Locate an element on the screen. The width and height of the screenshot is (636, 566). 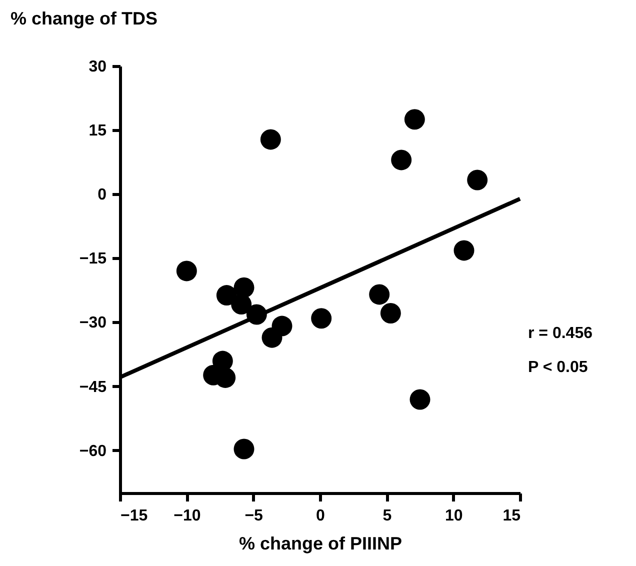
x-tick-label: 5 is located at coordinates (387, 516).